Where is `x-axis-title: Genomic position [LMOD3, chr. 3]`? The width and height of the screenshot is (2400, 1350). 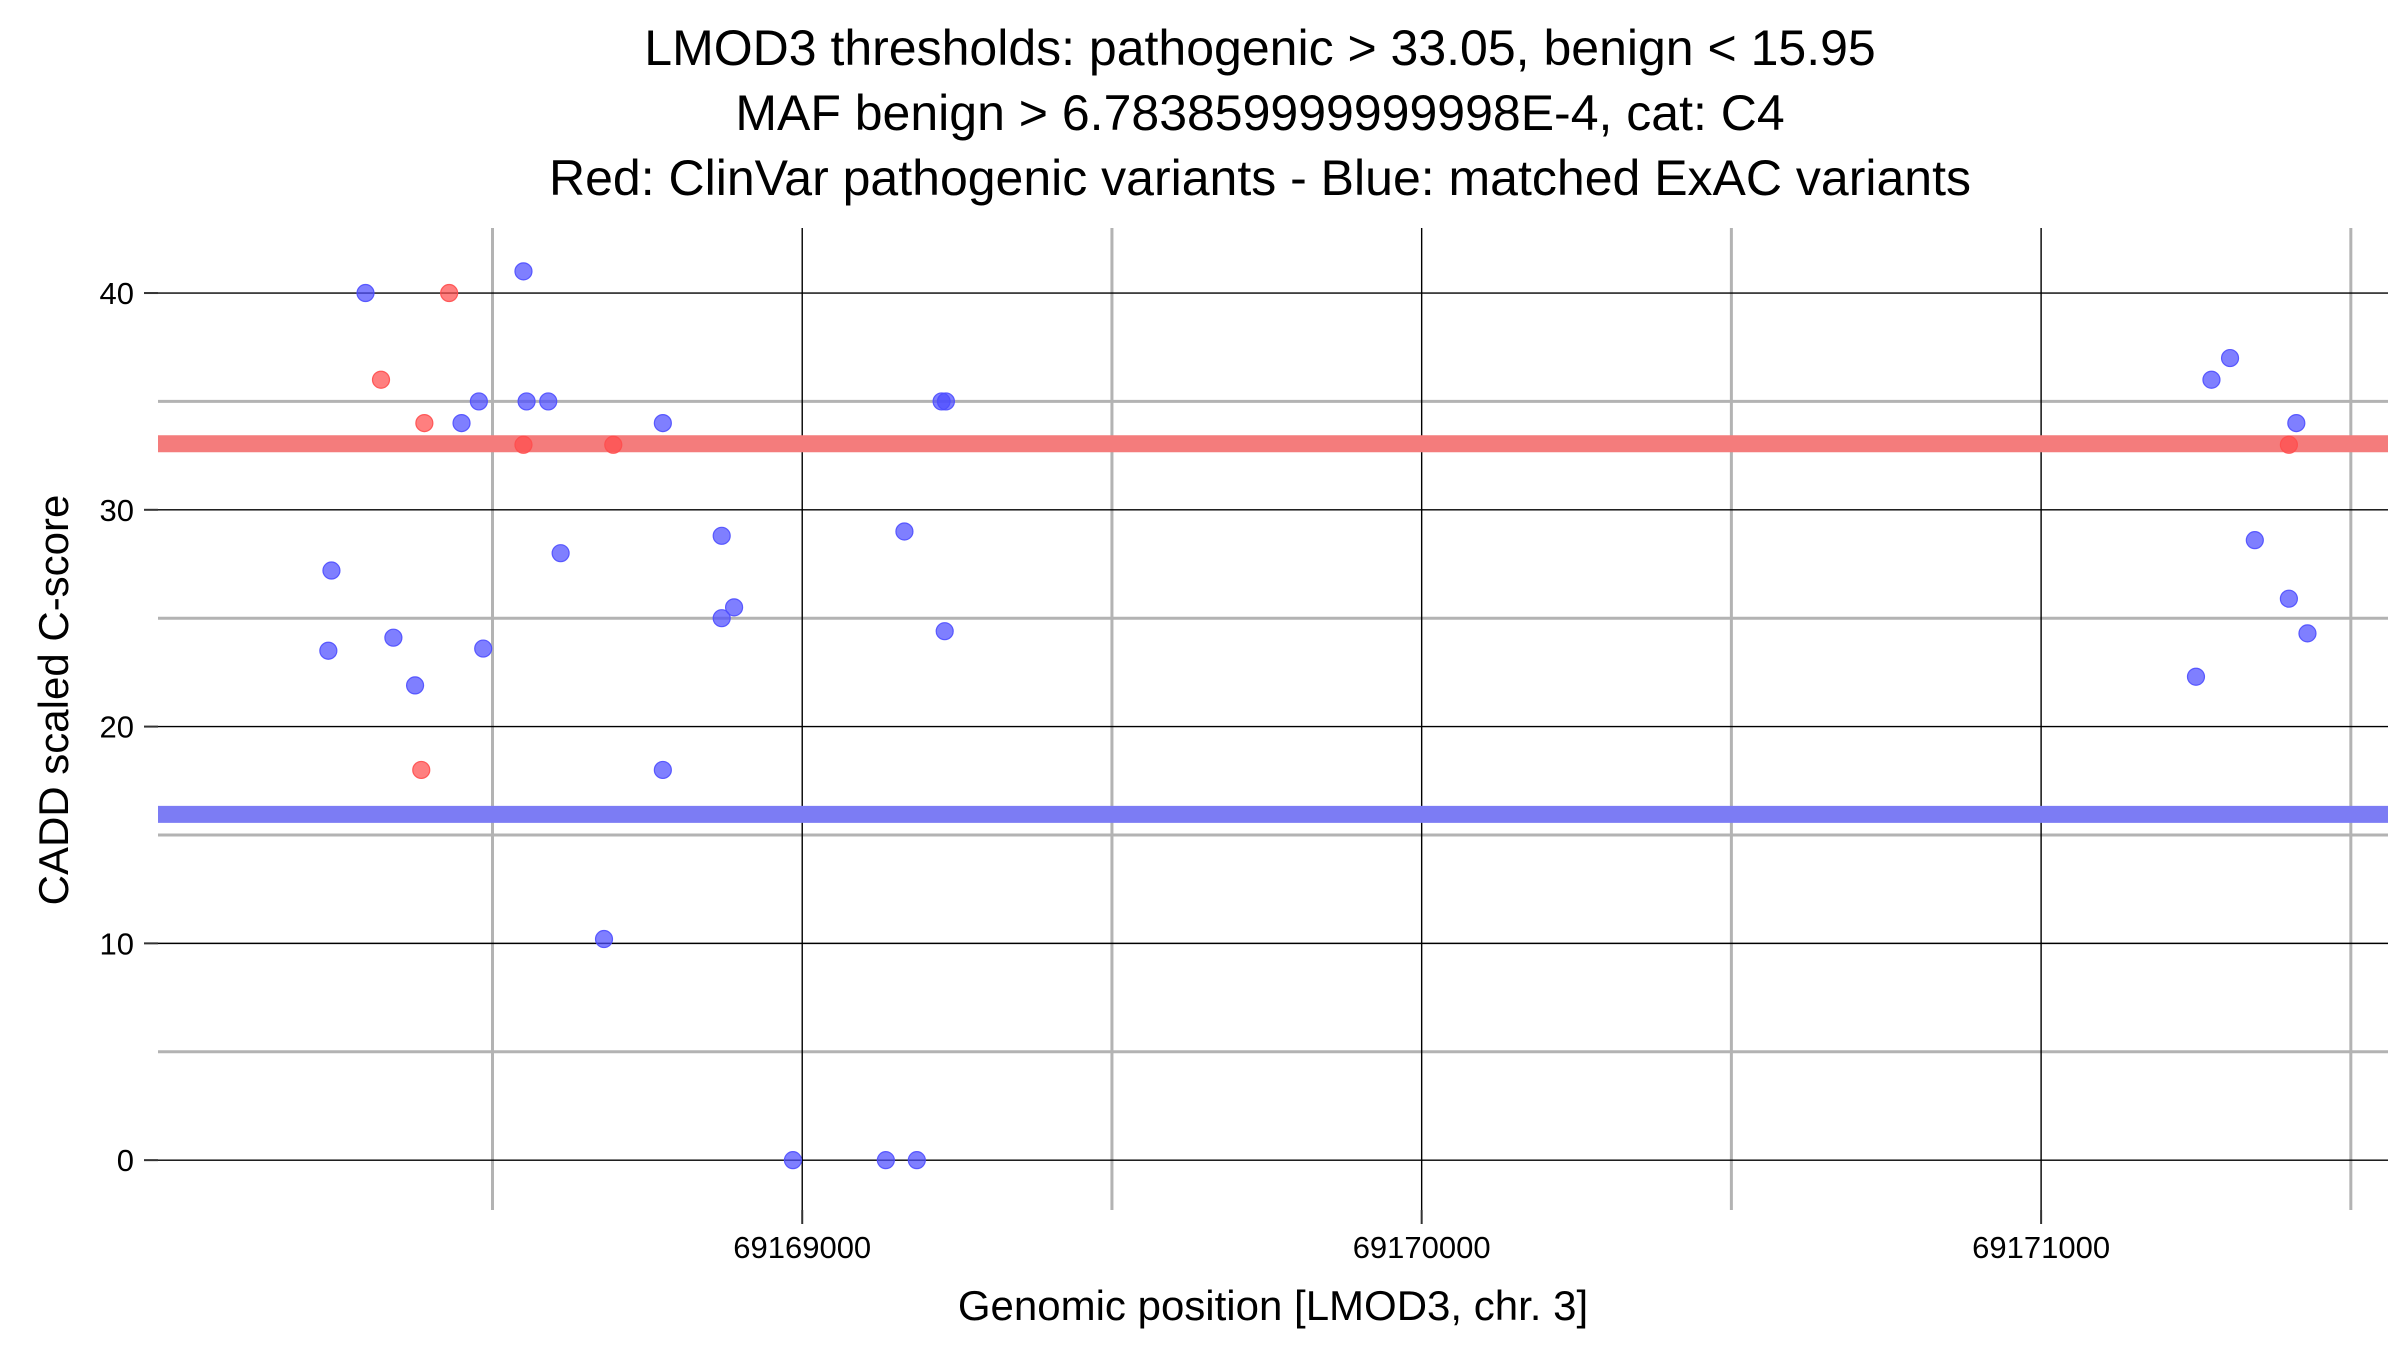
x-axis-title: Genomic position [LMOD3, chr. 3] is located at coordinates (1273, 1305).